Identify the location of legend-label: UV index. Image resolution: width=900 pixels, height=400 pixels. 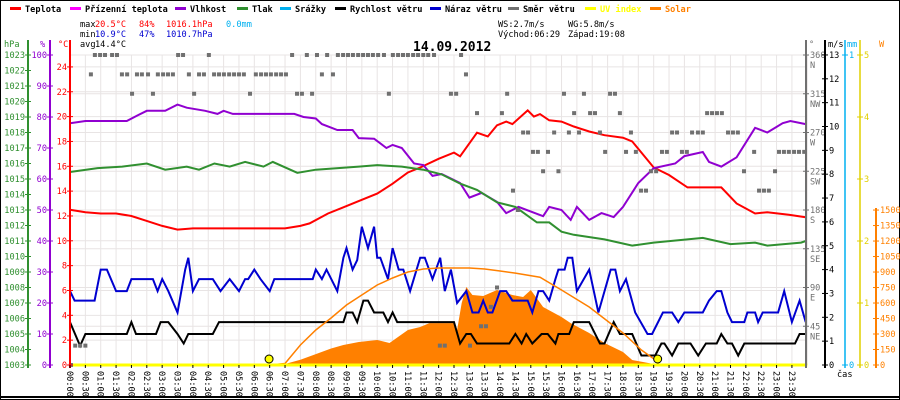
(620, 9).